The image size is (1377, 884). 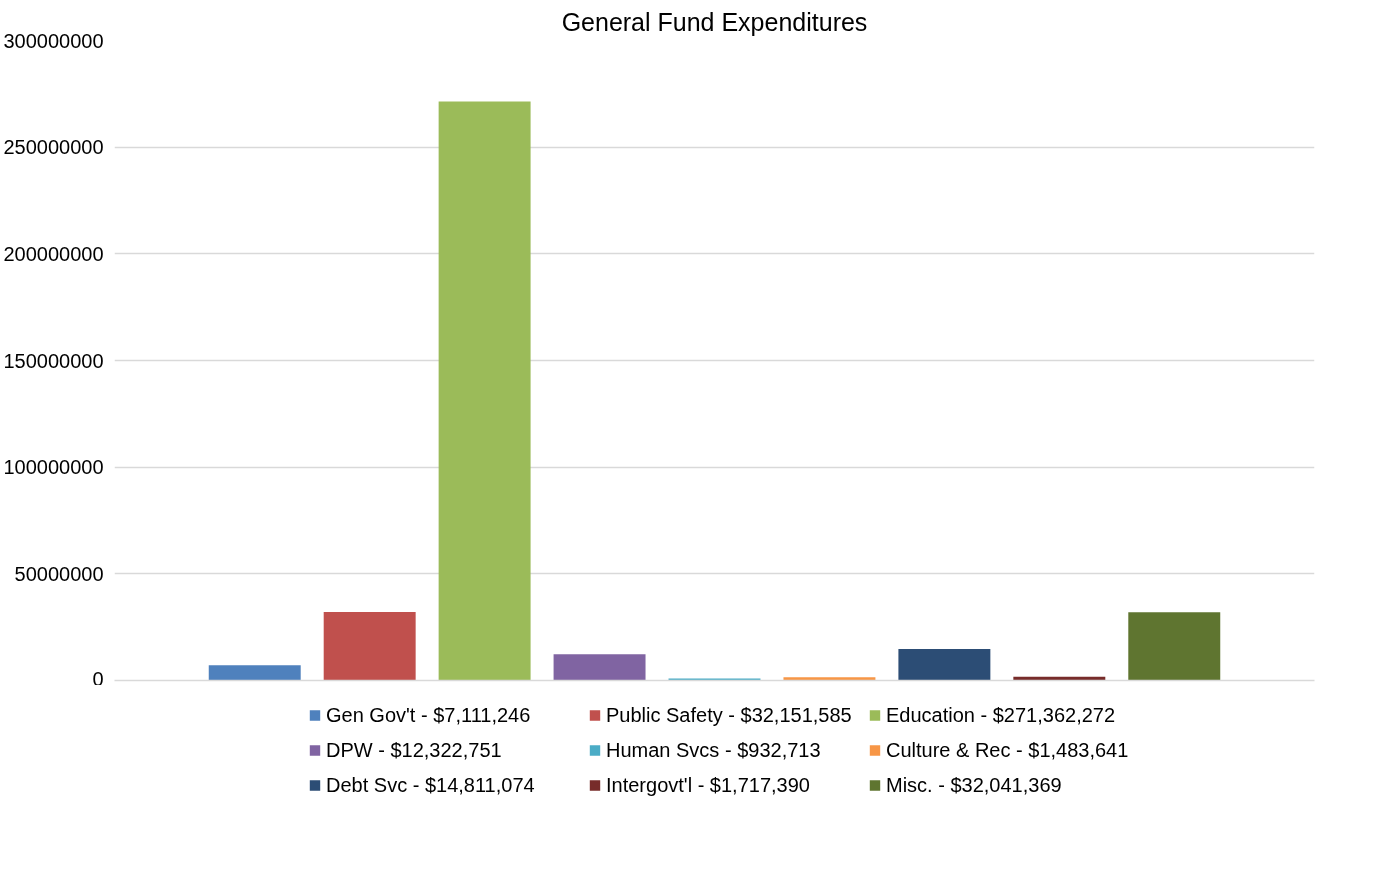 I want to click on legend-label: Gen Gov't - $7,111,246, so click(x=429, y=715).